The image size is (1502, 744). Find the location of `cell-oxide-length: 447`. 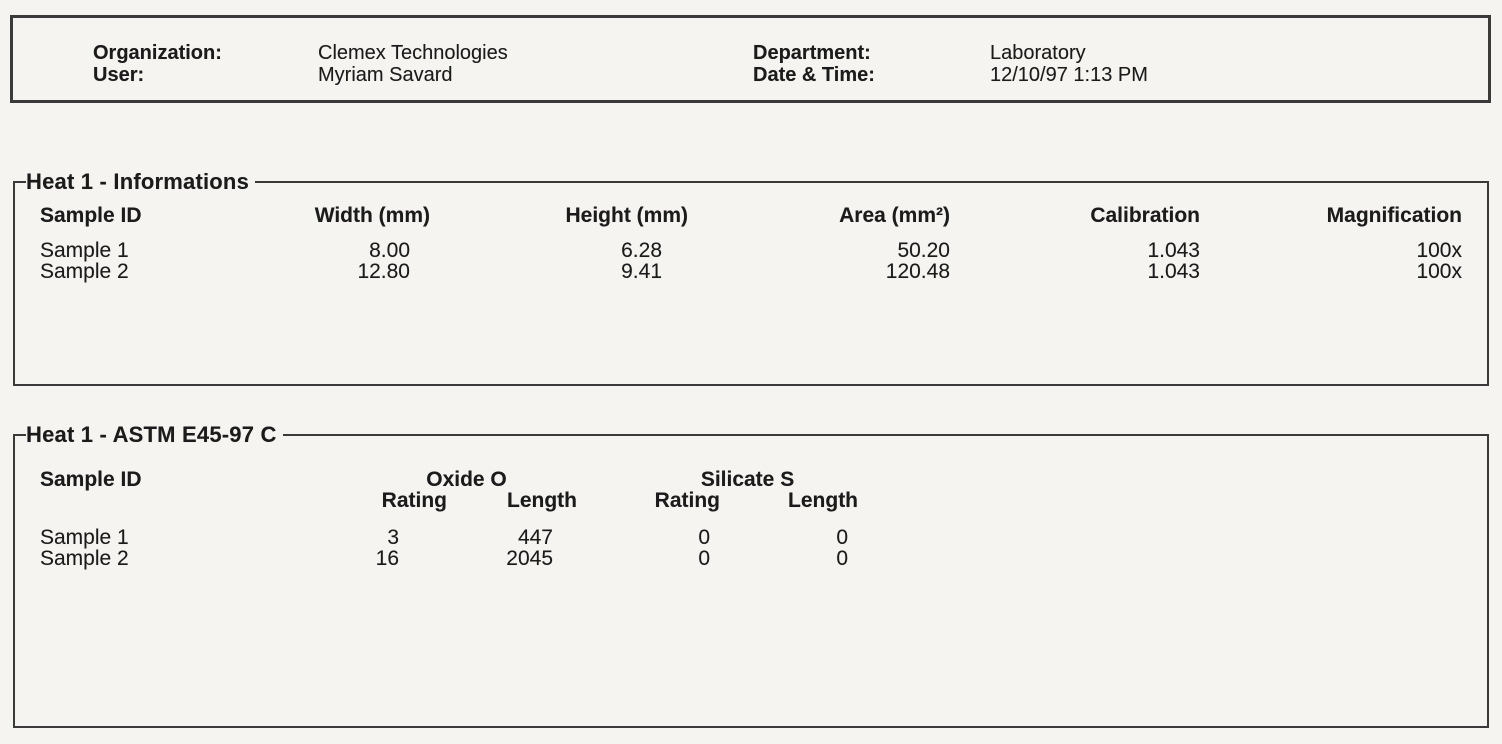

cell-oxide-length: 447 is located at coordinates (535, 537).